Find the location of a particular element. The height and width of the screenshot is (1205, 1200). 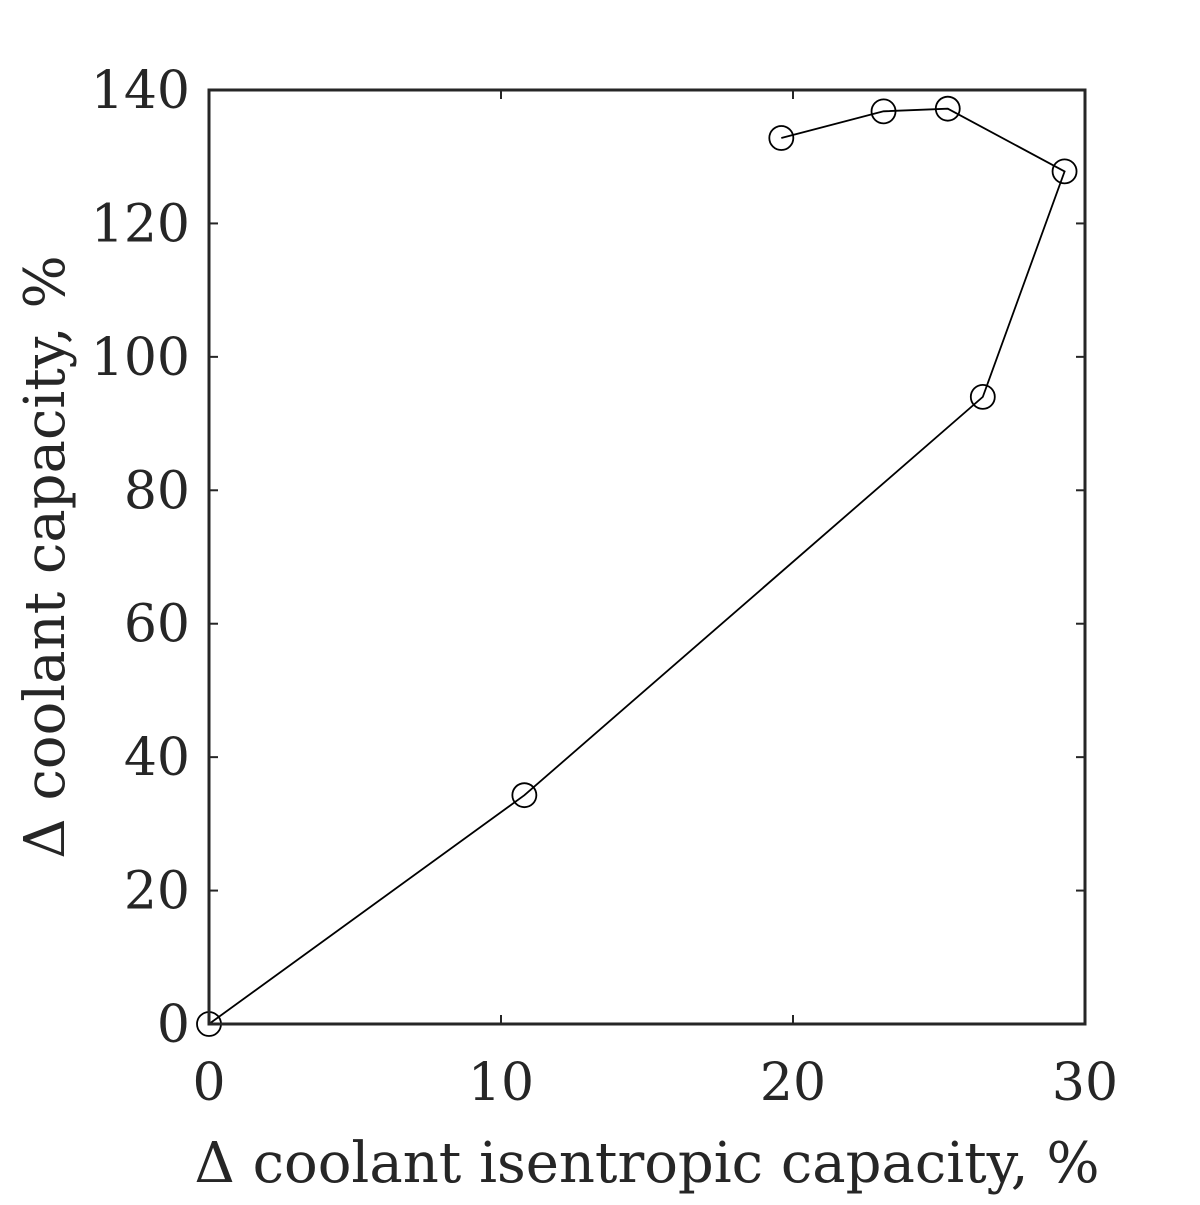

y-tick-label: 140 is located at coordinates (140, 91).